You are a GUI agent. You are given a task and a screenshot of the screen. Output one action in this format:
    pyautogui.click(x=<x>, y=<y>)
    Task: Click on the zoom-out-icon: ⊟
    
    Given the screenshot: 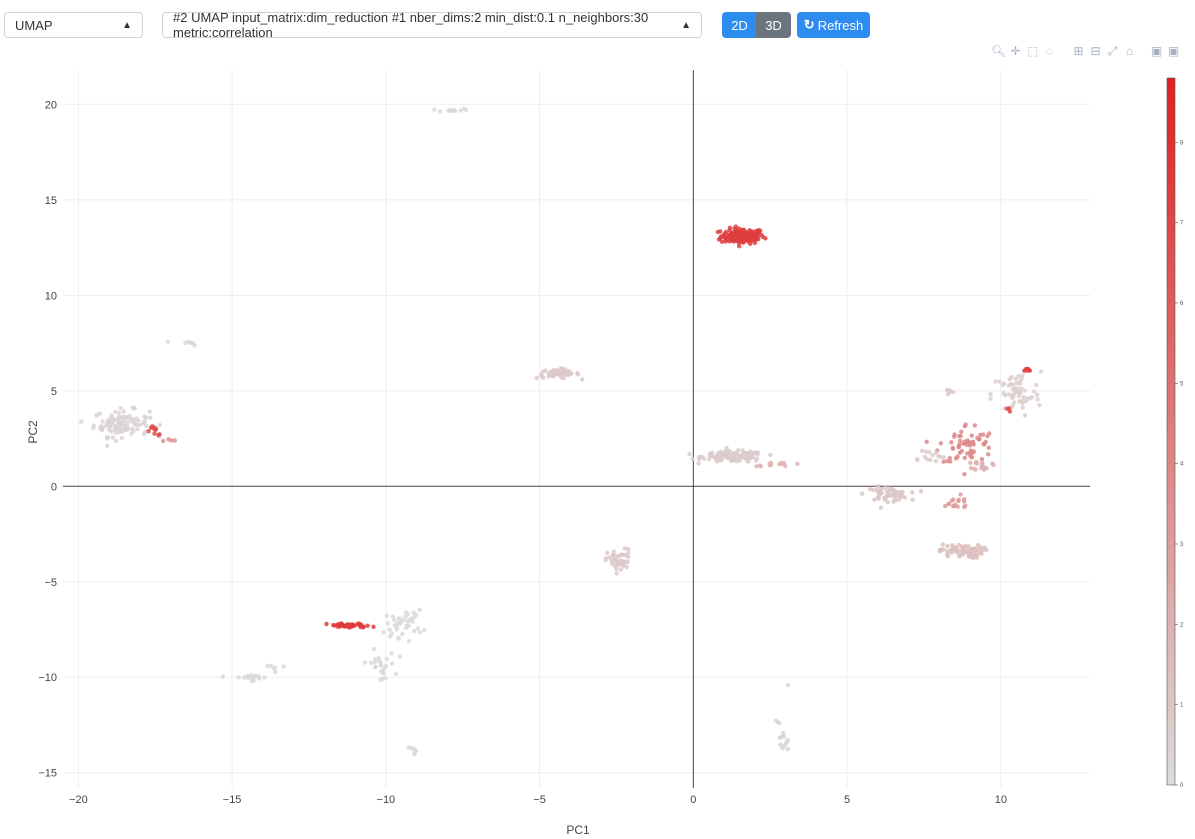 What is the action you would take?
    pyautogui.click(x=1095, y=50)
    